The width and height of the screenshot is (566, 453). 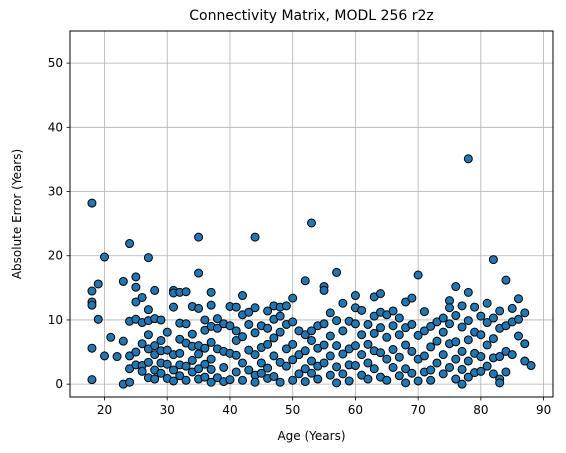 I want to click on y-tick-label: 50, so click(x=55, y=63).